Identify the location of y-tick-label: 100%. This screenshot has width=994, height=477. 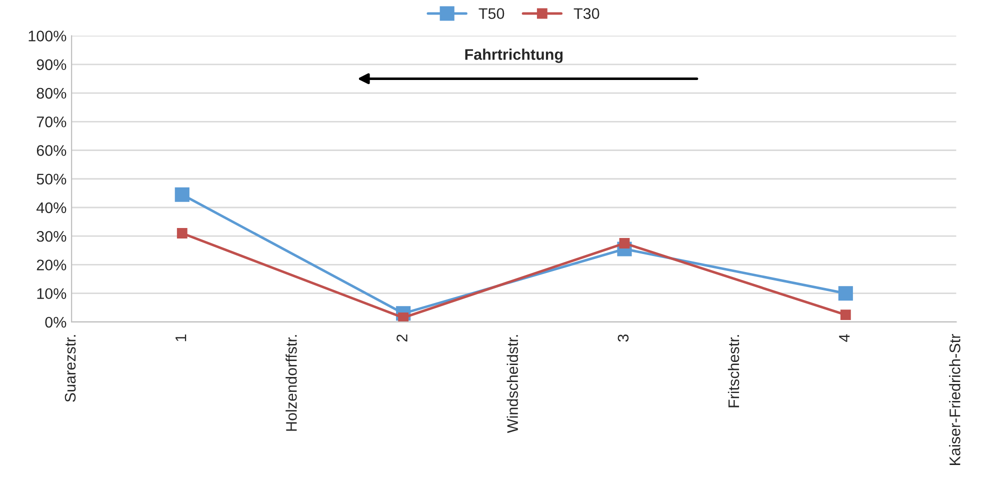
(47, 36).